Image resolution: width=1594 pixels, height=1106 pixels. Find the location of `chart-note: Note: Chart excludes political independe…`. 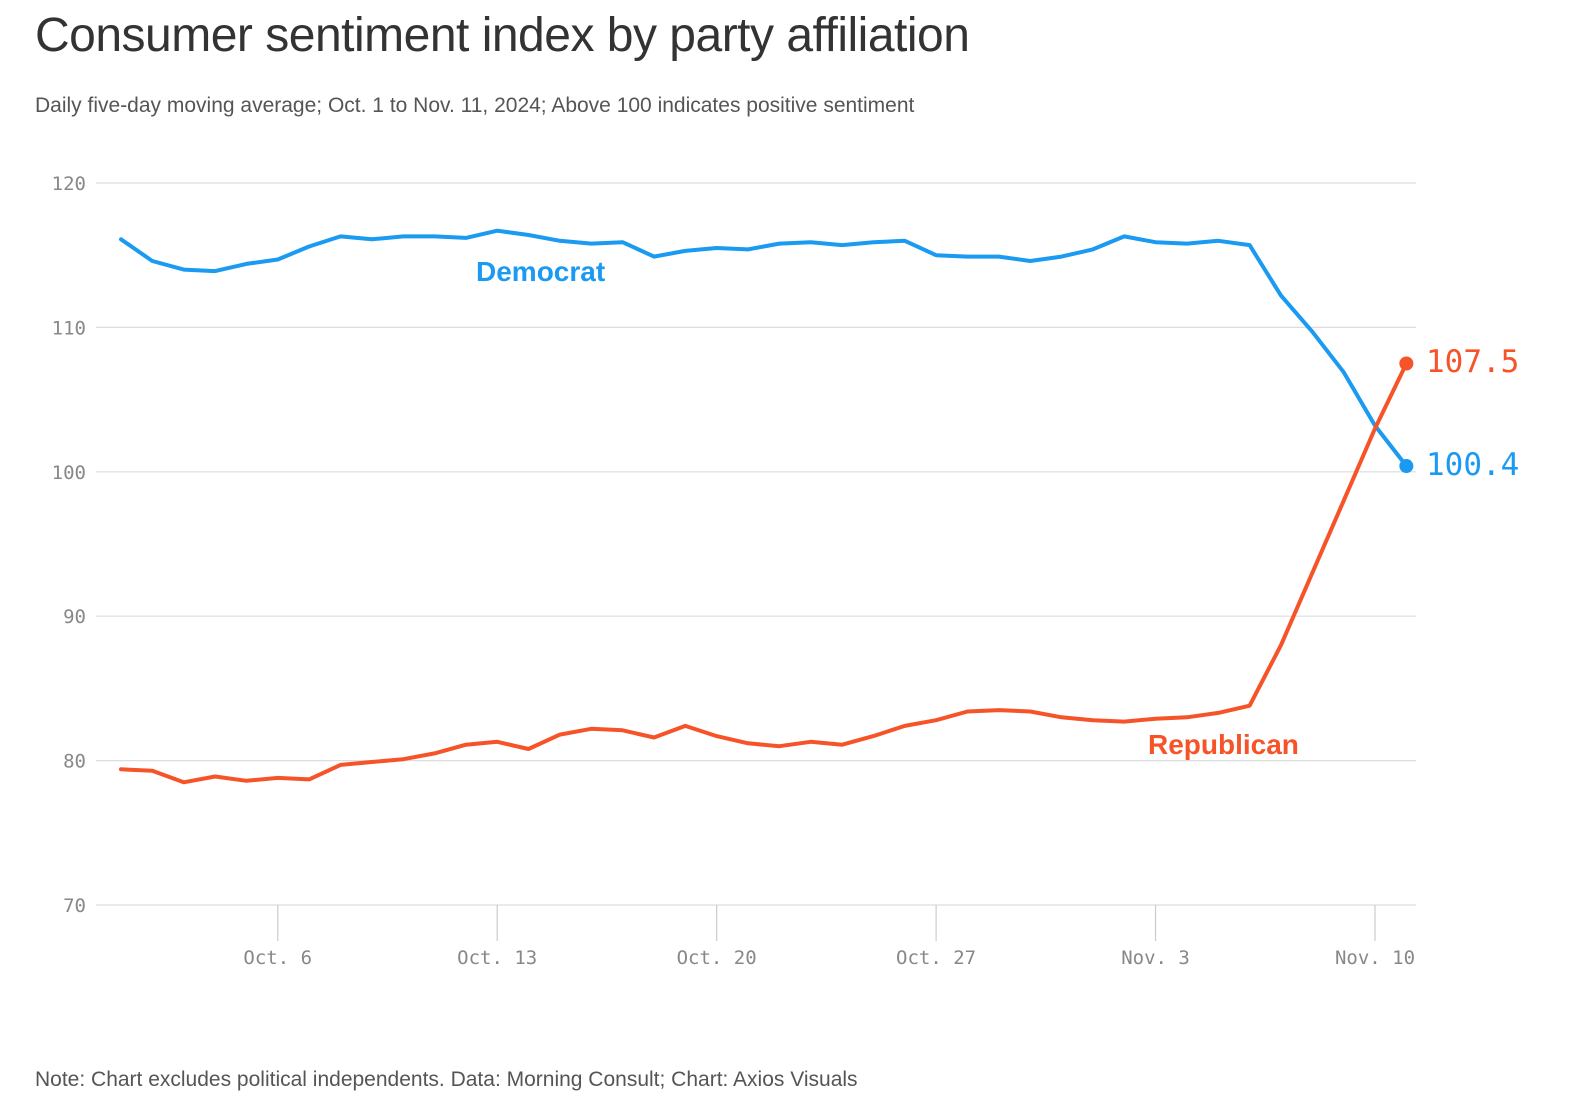

chart-note: Note: Chart excludes political independe… is located at coordinates (446, 1079).